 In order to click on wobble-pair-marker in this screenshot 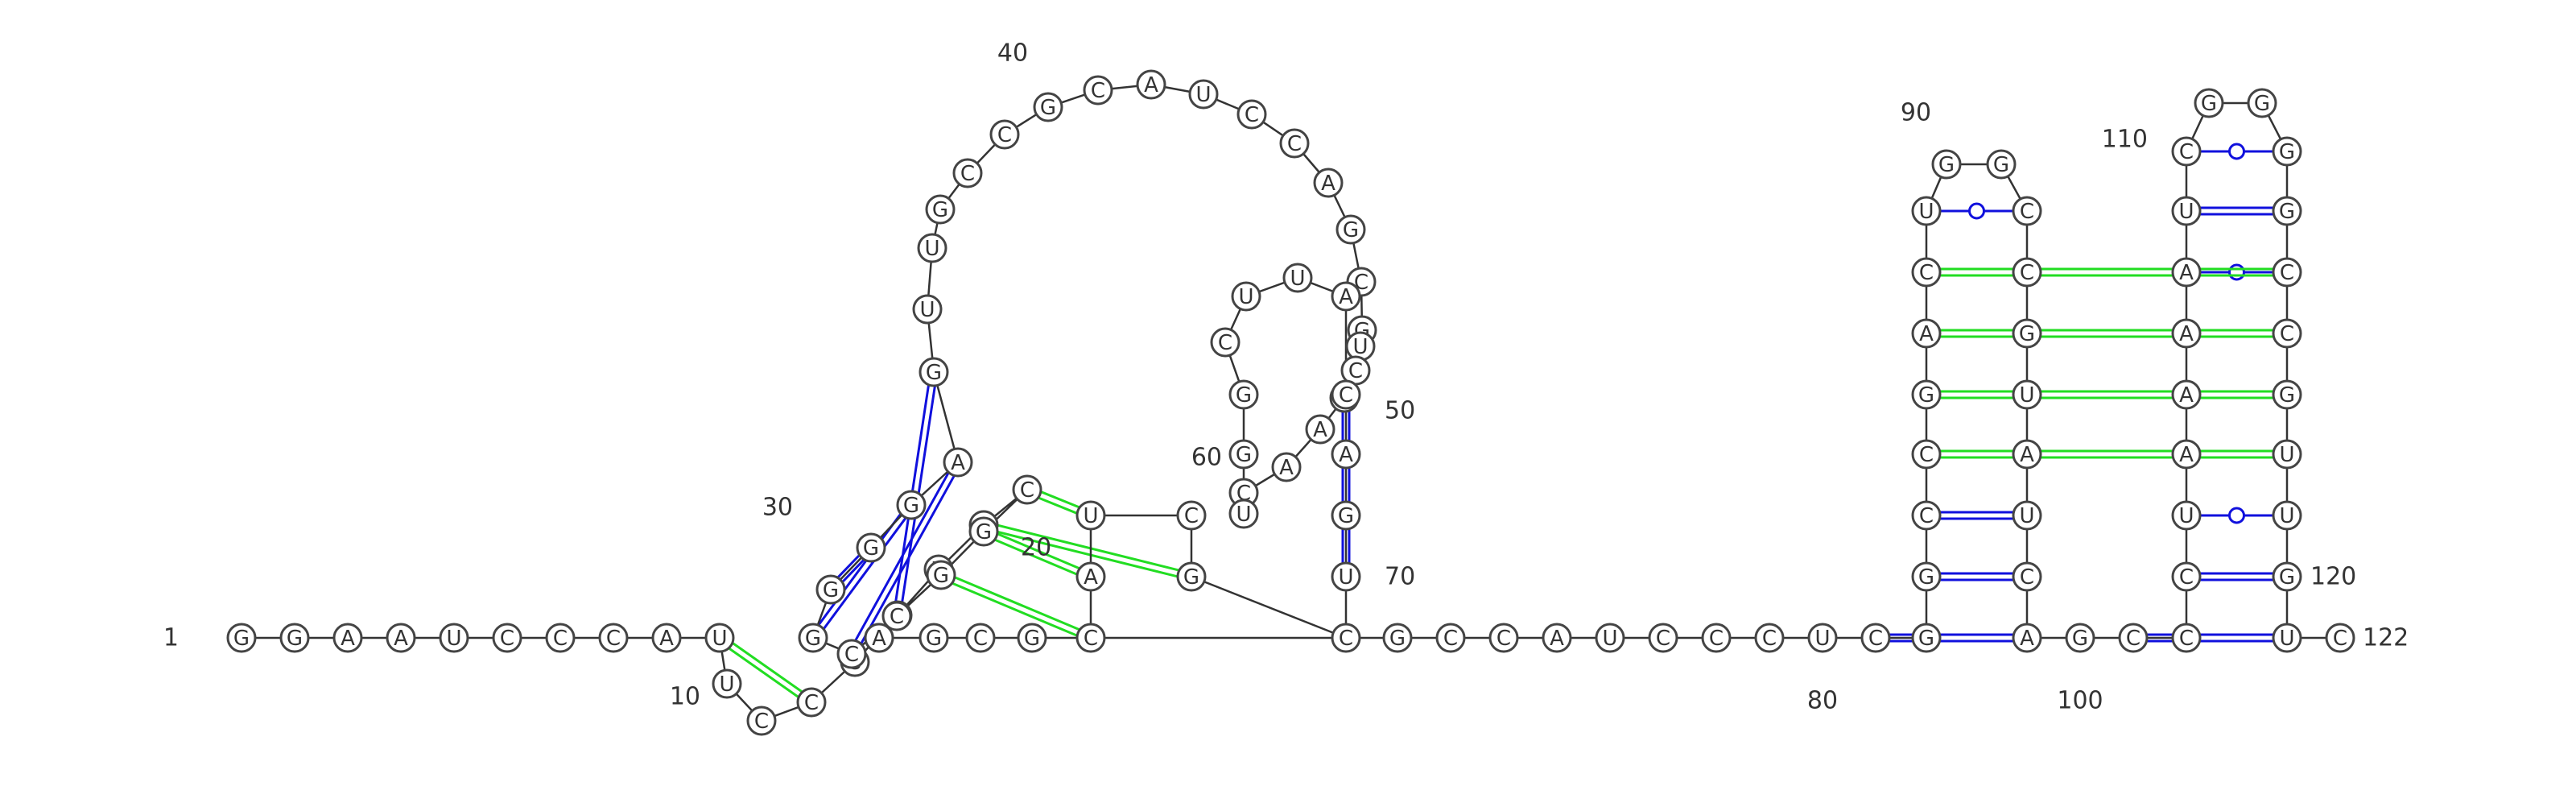, I will do `click(2236, 272)`.